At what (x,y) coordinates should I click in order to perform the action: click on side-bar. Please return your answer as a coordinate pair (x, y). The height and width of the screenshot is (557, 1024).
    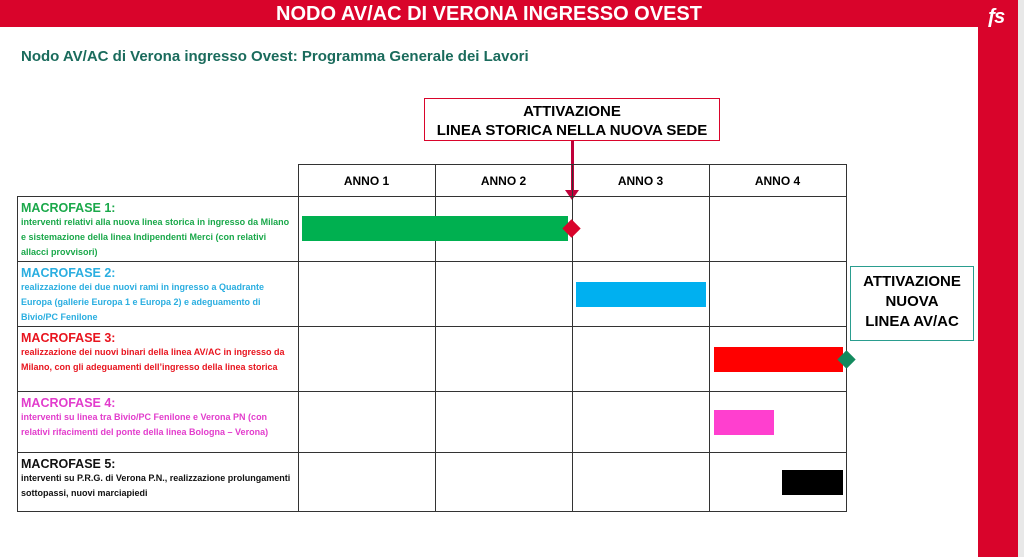
    Looking at the image, I should click on (998, 278).